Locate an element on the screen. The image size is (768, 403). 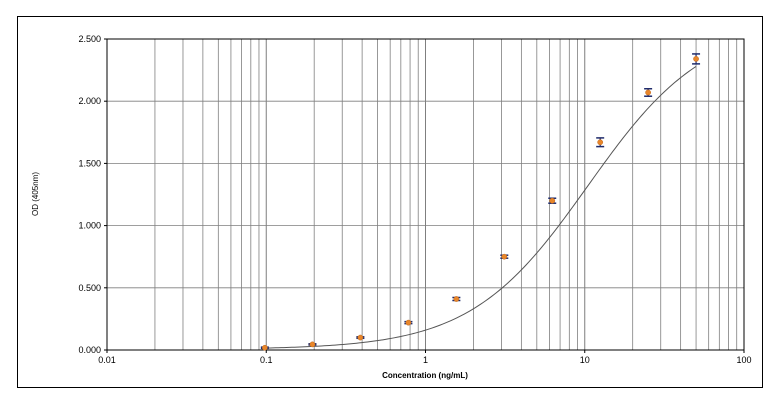
y-tick-labels: 0.000 0.500 1.000 1.500 2.000 2.500 is located at coordinates (92, 194).